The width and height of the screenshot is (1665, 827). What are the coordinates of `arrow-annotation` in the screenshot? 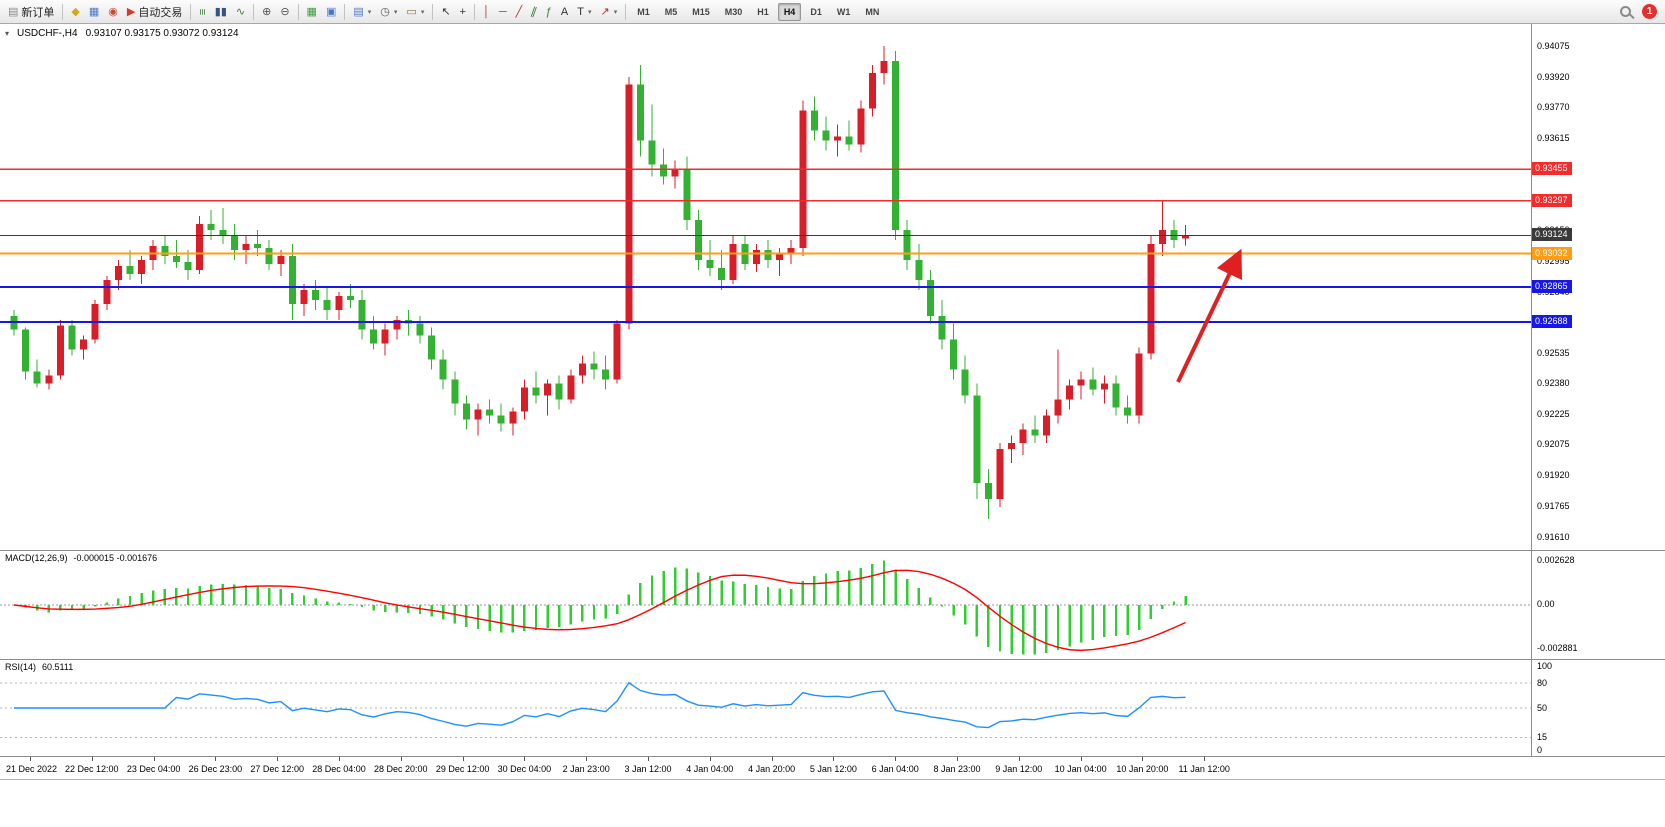 It's located at (1209, 315).